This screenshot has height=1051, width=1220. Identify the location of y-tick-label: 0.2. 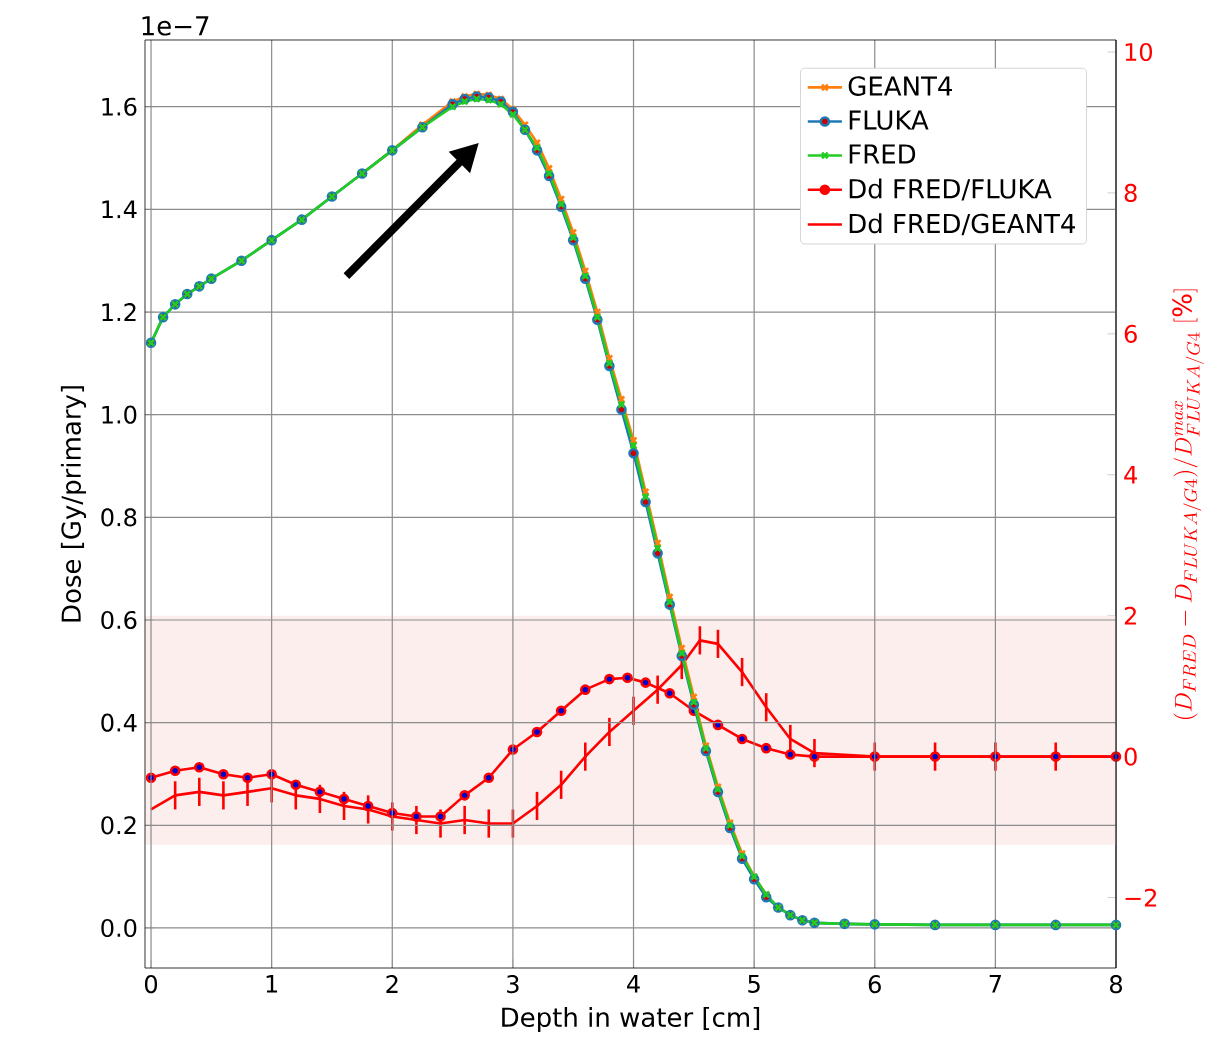
(118, 825).